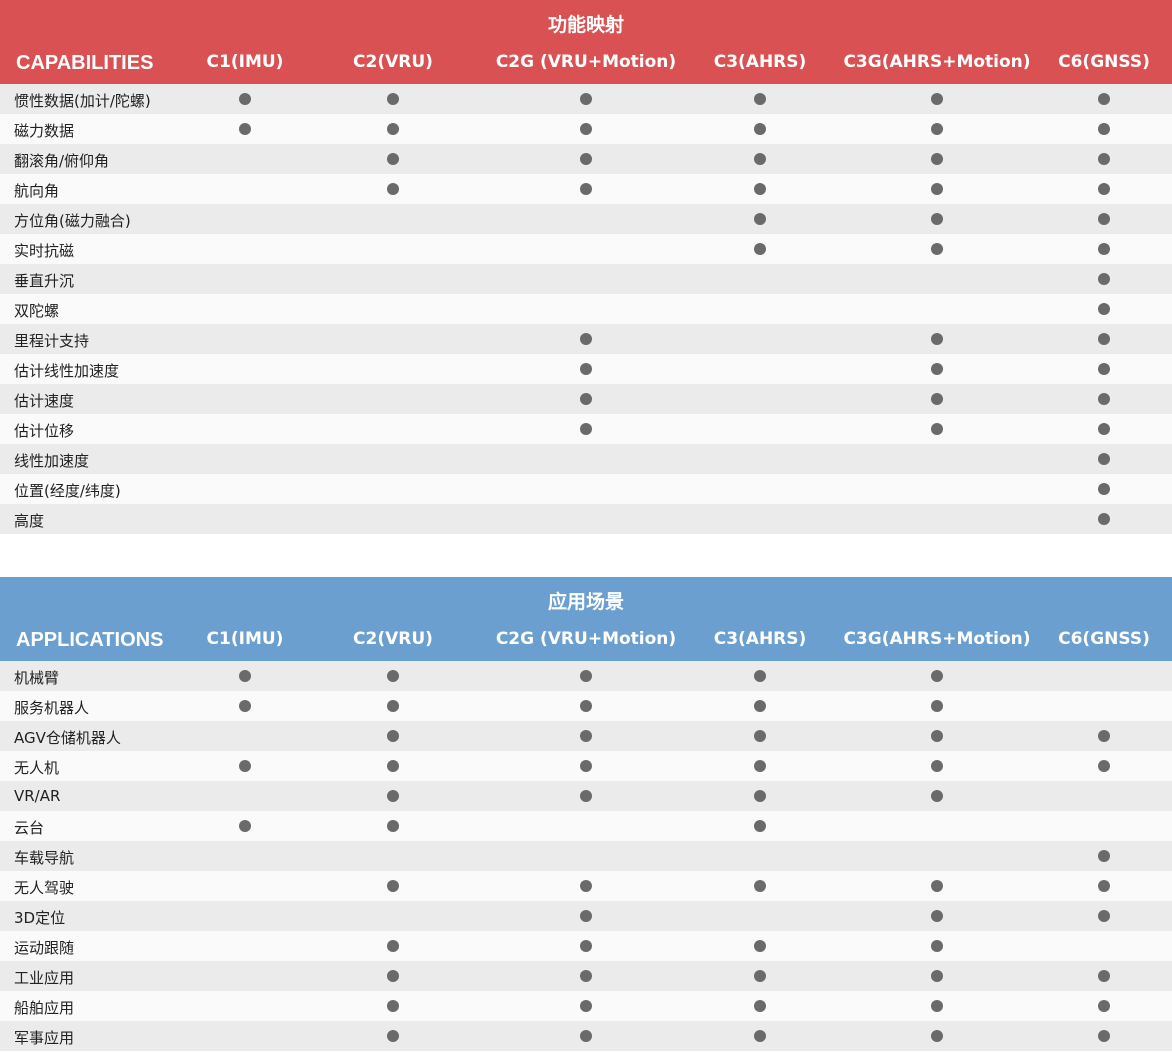 The width and height of the screenshot is (1172, 1052). What do you see at coordinates (586, 489) in the screenshot?
I see `table-row: 位置(经度/纬度)` at bounding box center [586, 489].